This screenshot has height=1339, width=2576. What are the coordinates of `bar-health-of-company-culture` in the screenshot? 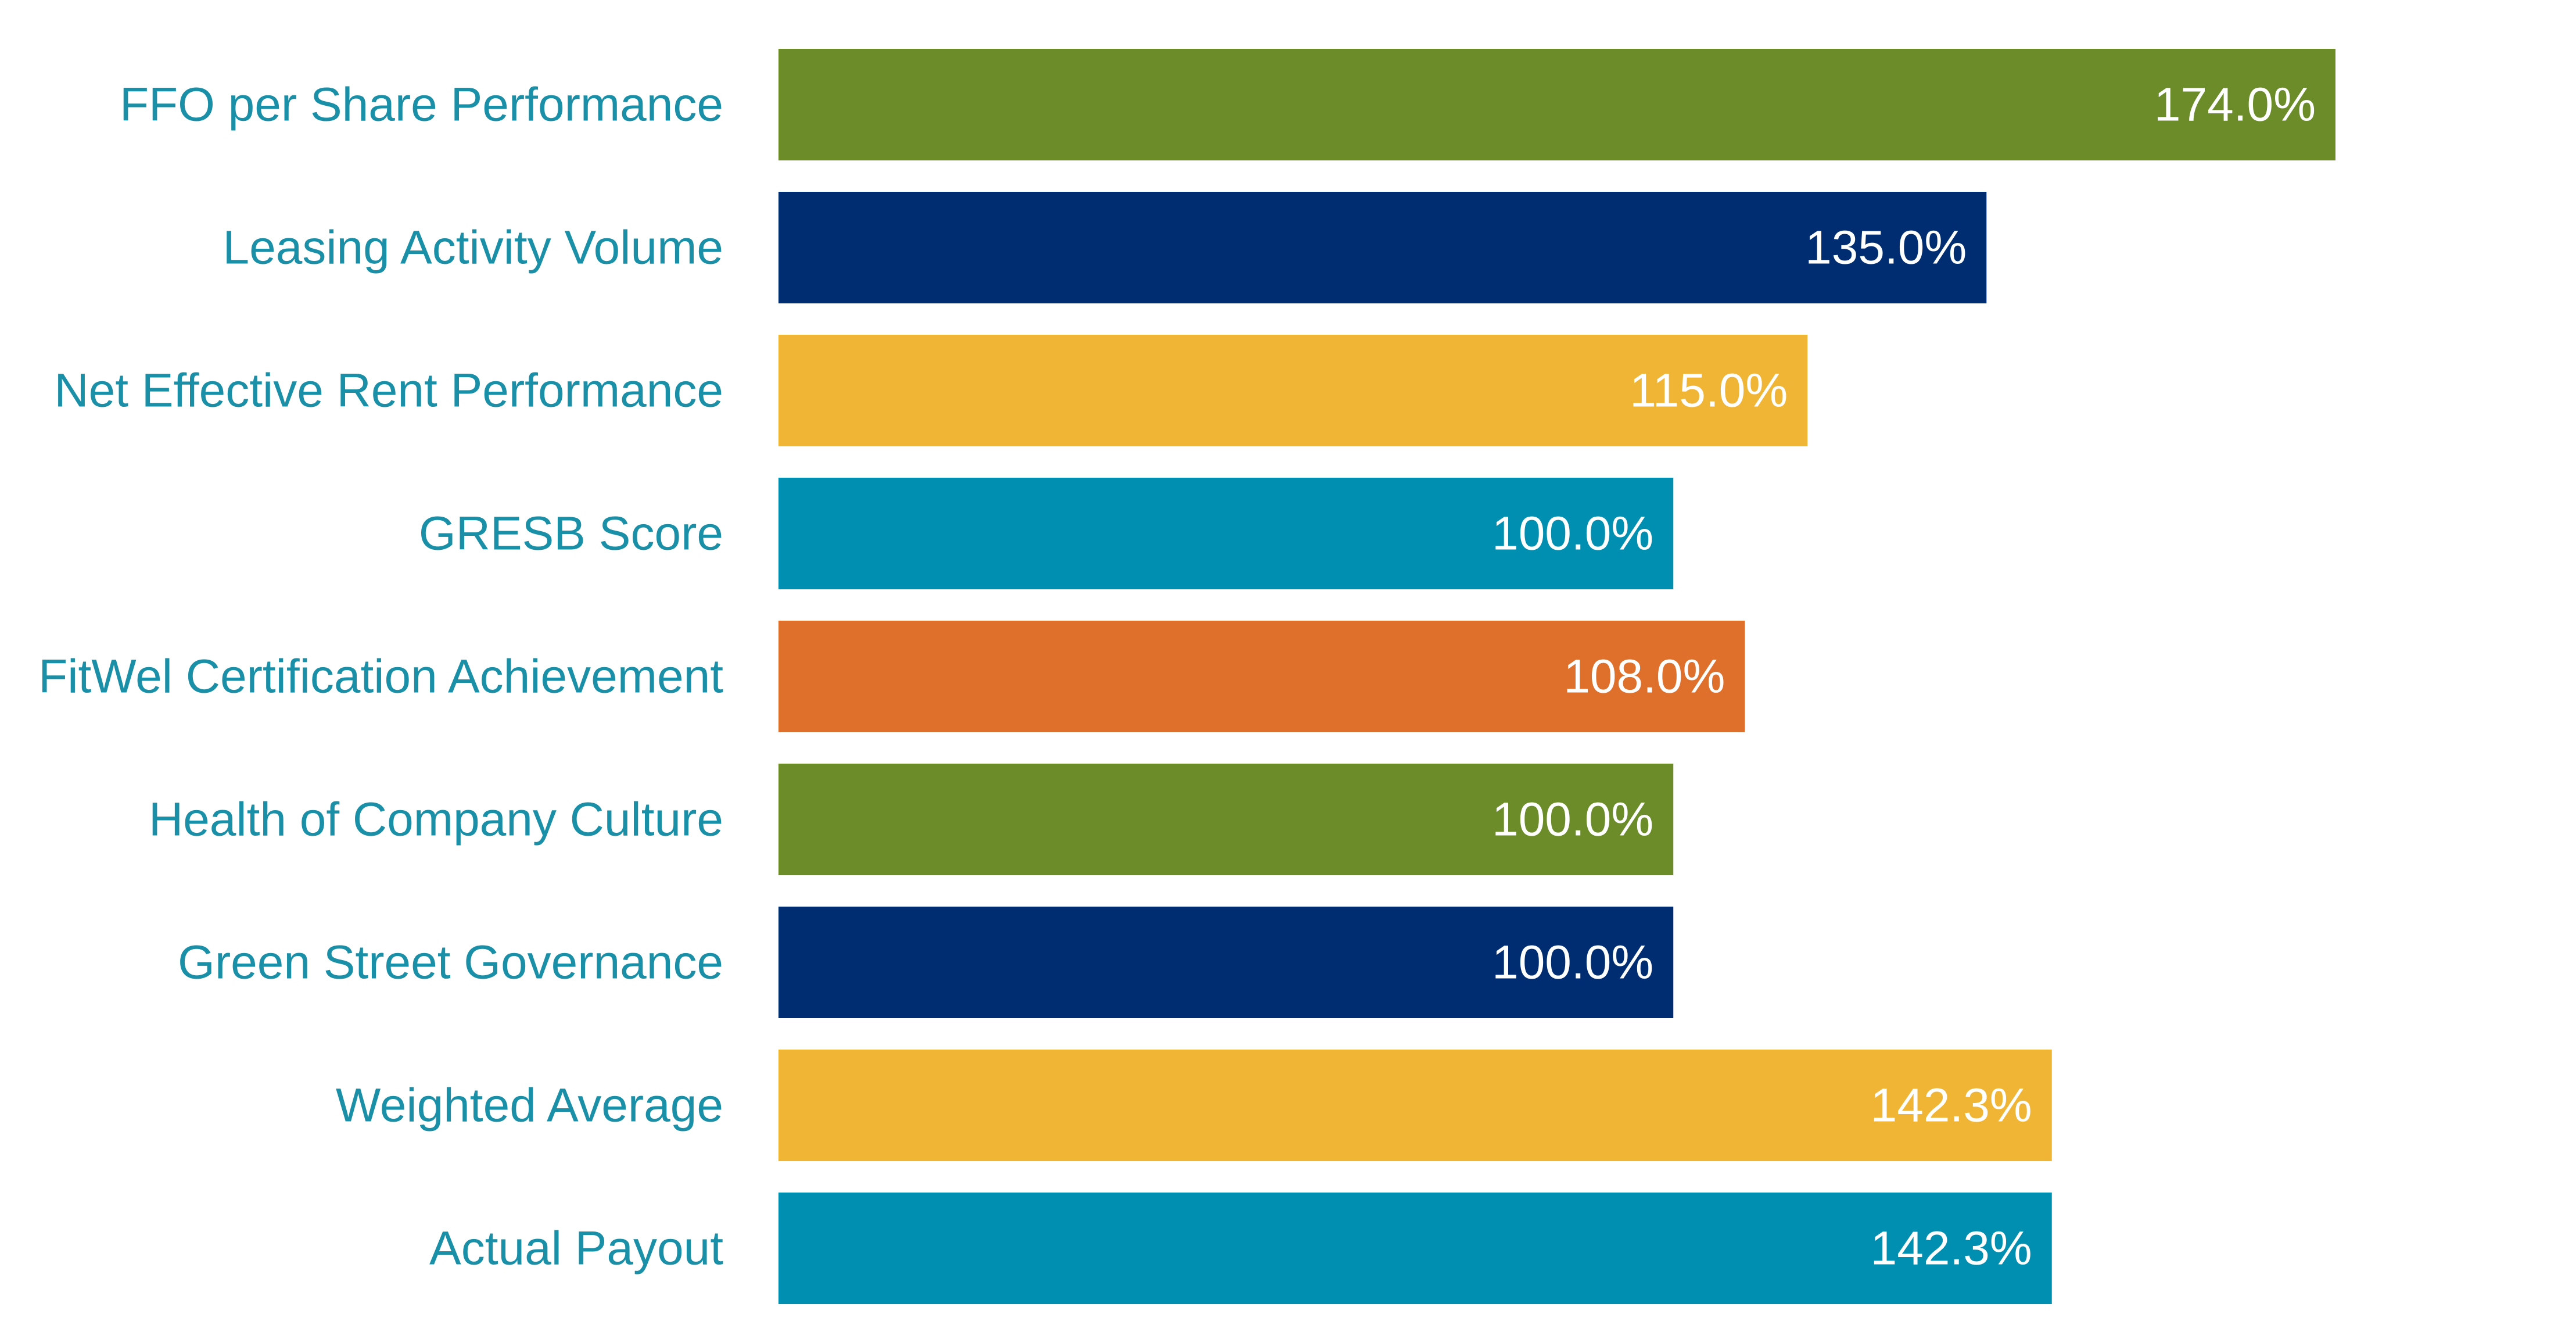 It's located at (1226, 819).